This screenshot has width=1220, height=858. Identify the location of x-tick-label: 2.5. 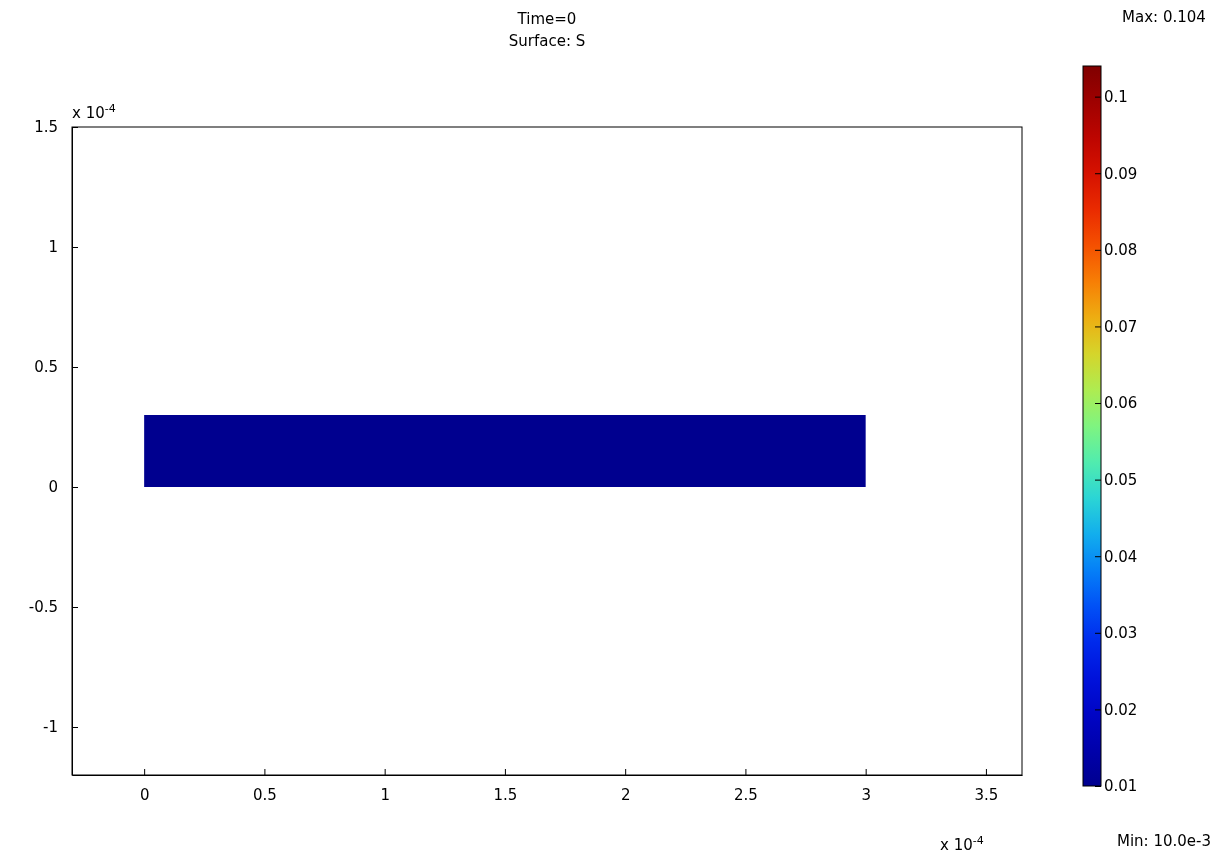
(745, 794).